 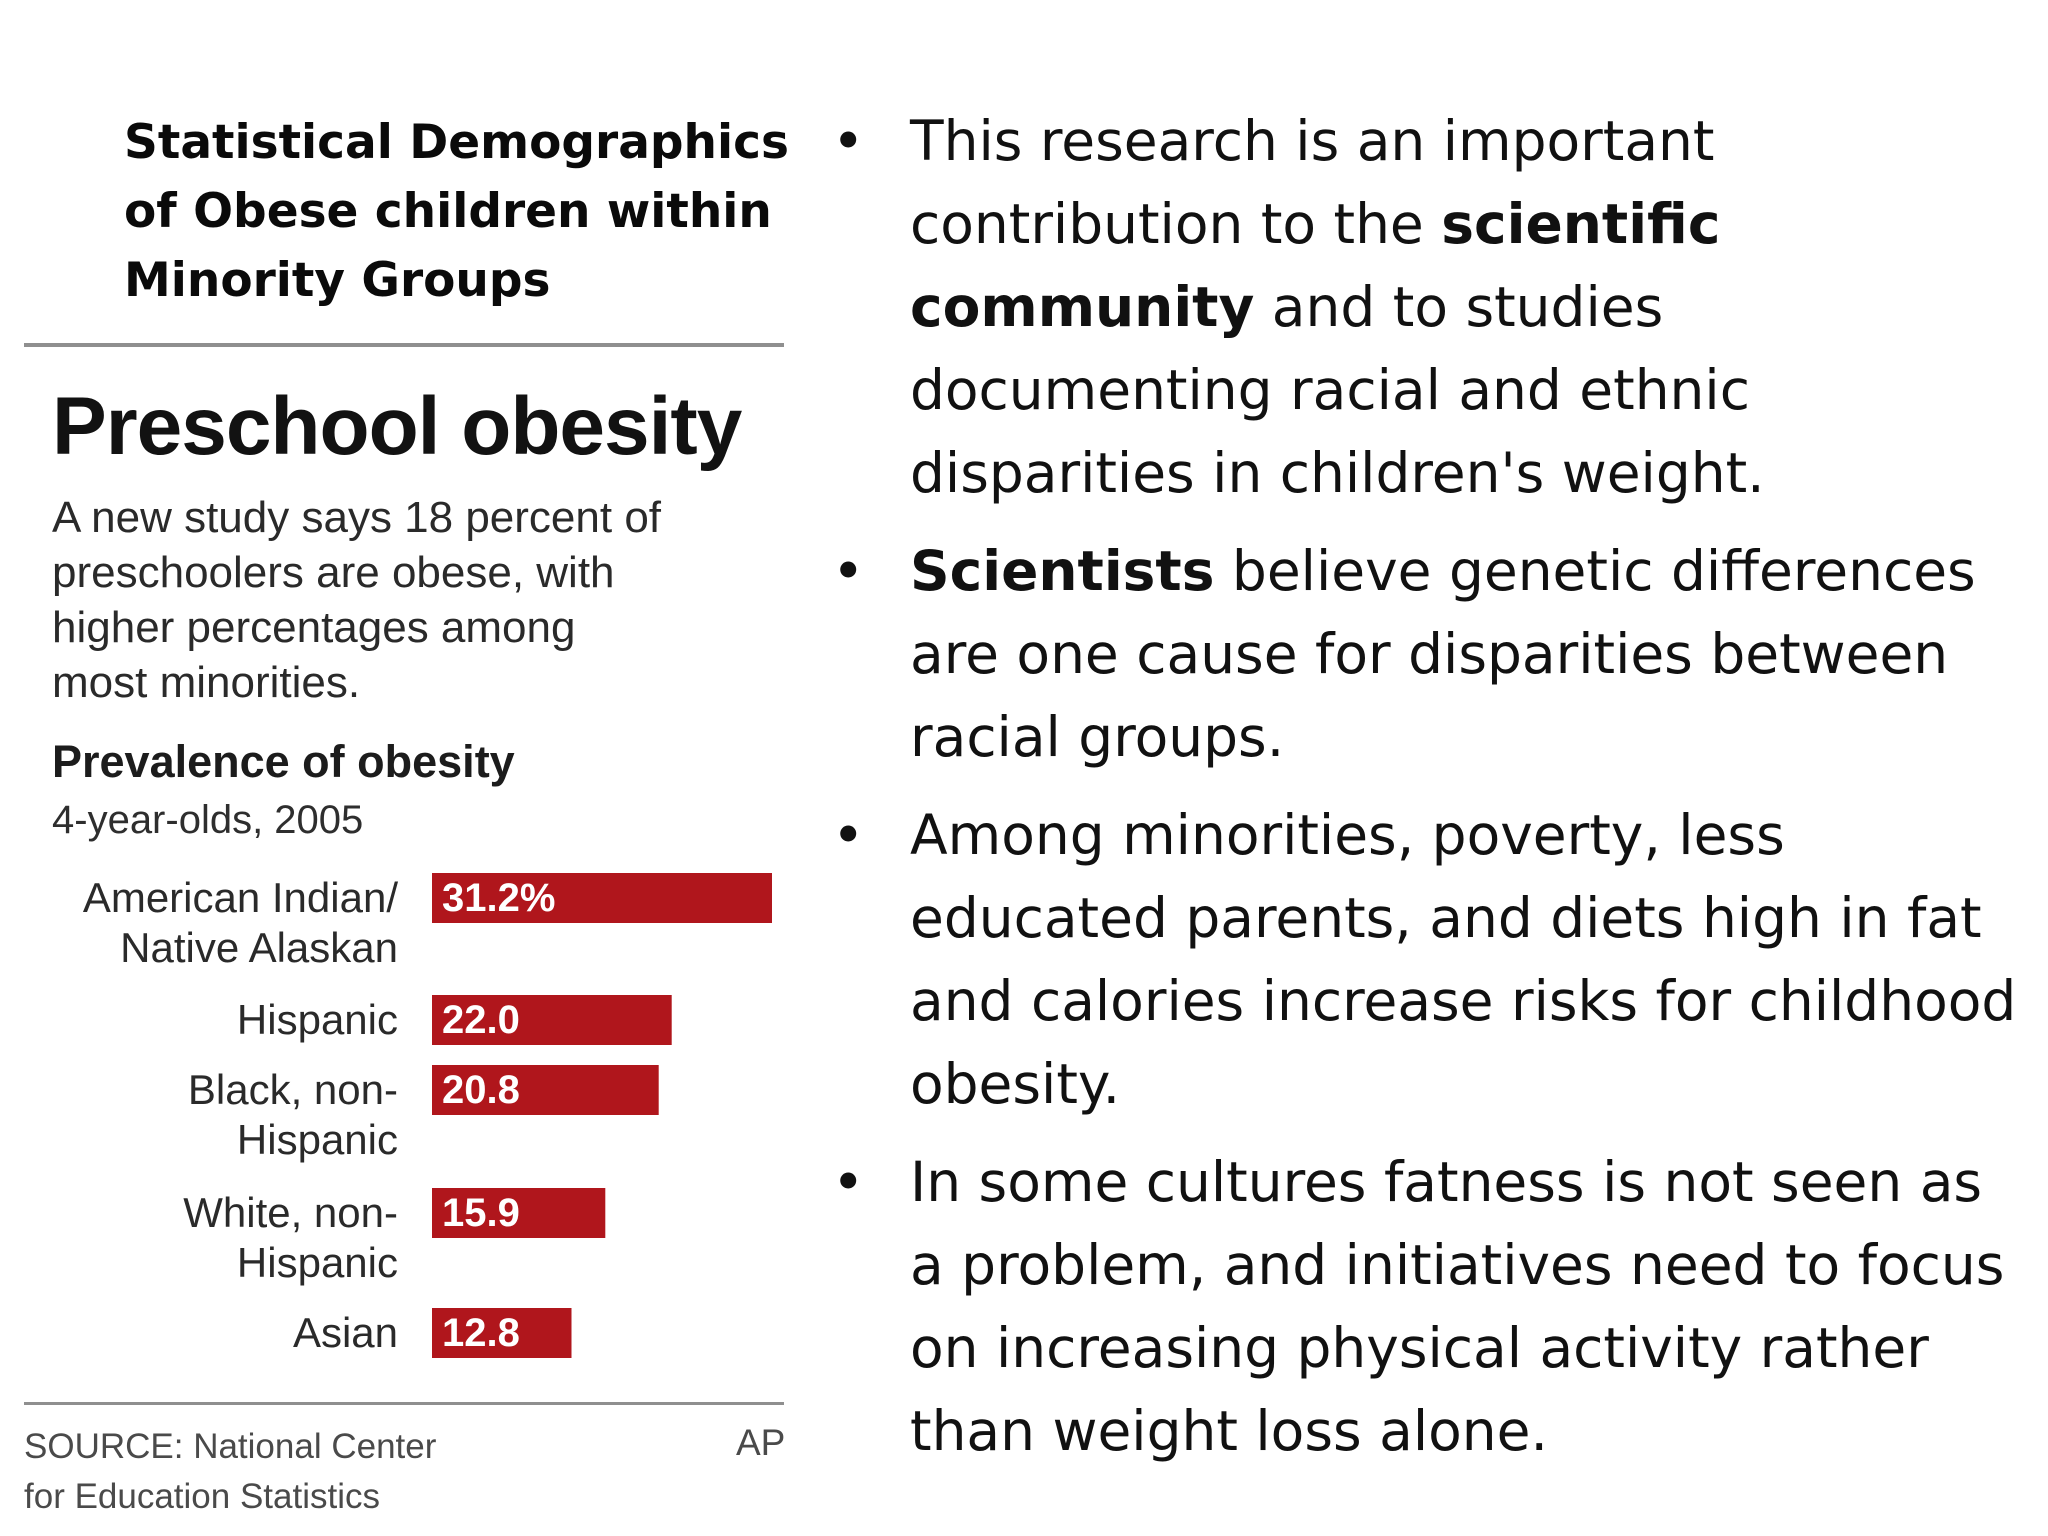 What do you see at coordinates (1062, 571) in the screenshot?
I see `bullet-bold-text: Scientists` at bounding box center [1062, 571].